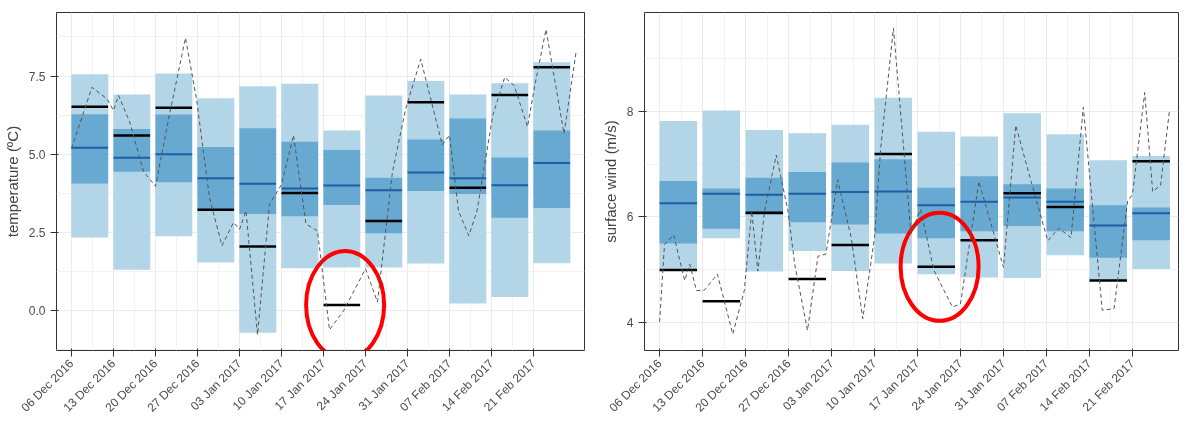 The width and height of the screenshot is (1192, 425). I want to click on y-axis-title: surface wind (m/s), so click(610, 181).